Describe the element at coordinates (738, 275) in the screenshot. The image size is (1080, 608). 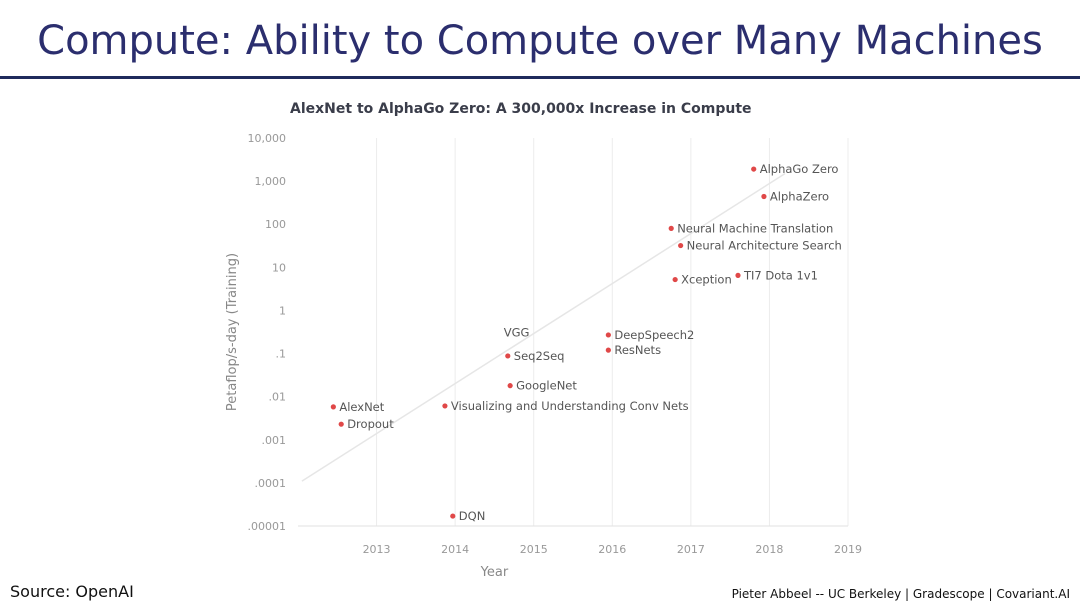
I see `data-point-ti7-dota-1v1` at that location.